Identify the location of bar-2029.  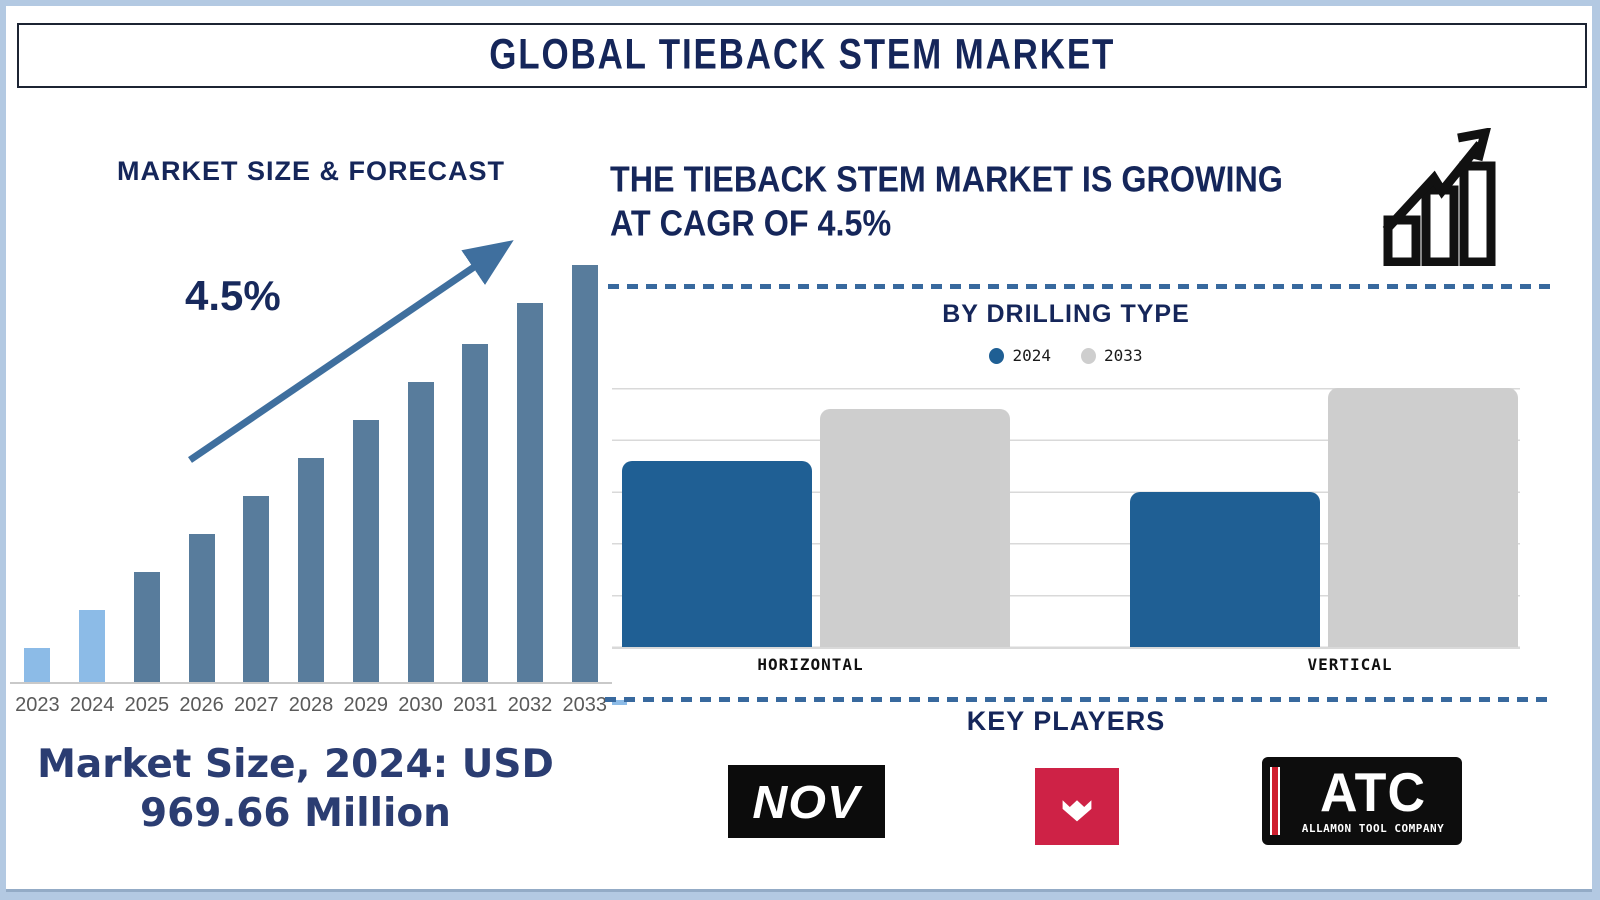
(365, 551).